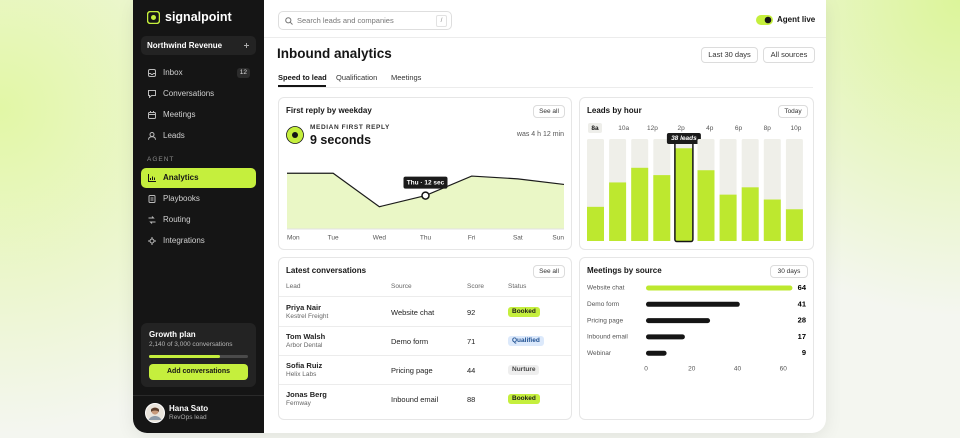  What do you see at coordinates (301, 374) in the screenshot?
I see `lead-company: Helix Labs` at bounding box center [301, 374].